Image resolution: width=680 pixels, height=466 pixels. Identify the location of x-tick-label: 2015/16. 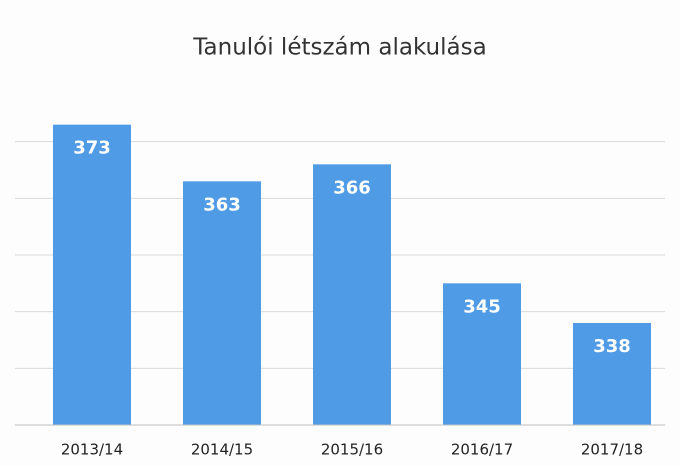
(352, 450).